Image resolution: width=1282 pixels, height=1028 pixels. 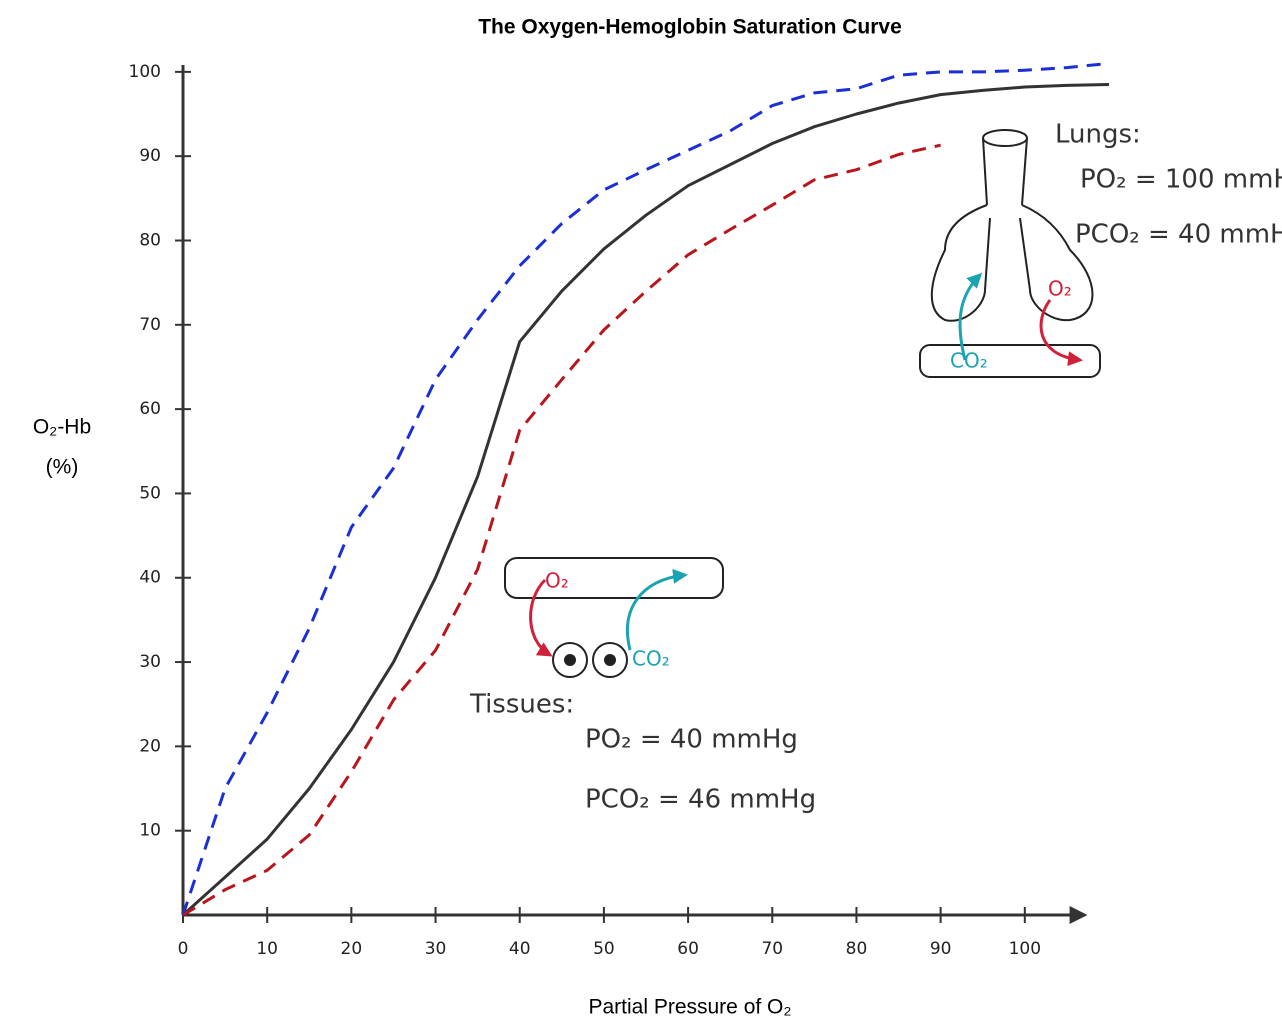 I want to click on x-tick-label: 30, so click(x=436, y=949).